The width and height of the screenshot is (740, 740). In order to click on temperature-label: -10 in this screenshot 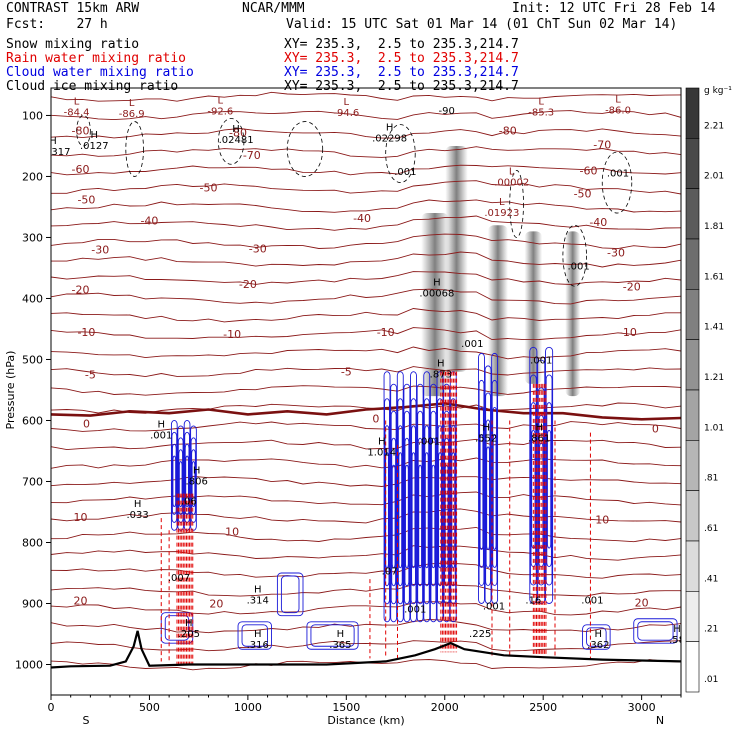, I will do `click(628, 332)`.